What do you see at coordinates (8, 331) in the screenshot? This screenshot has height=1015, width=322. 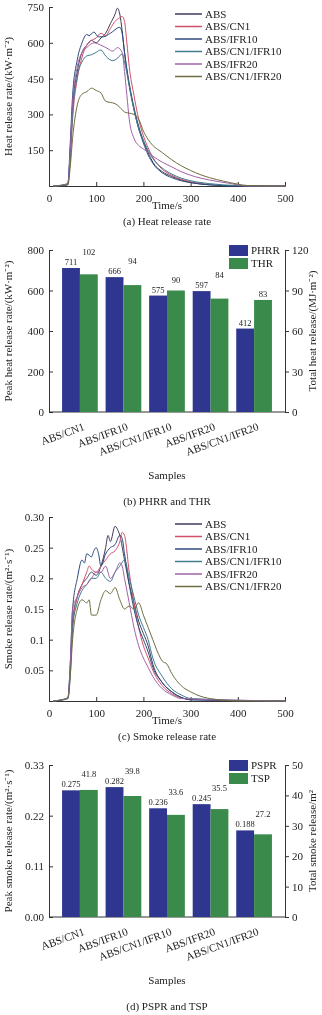 I see `y-axis-title: Peak heat release rate/(kW·m⁻²)` at bounding box center [8, 331].